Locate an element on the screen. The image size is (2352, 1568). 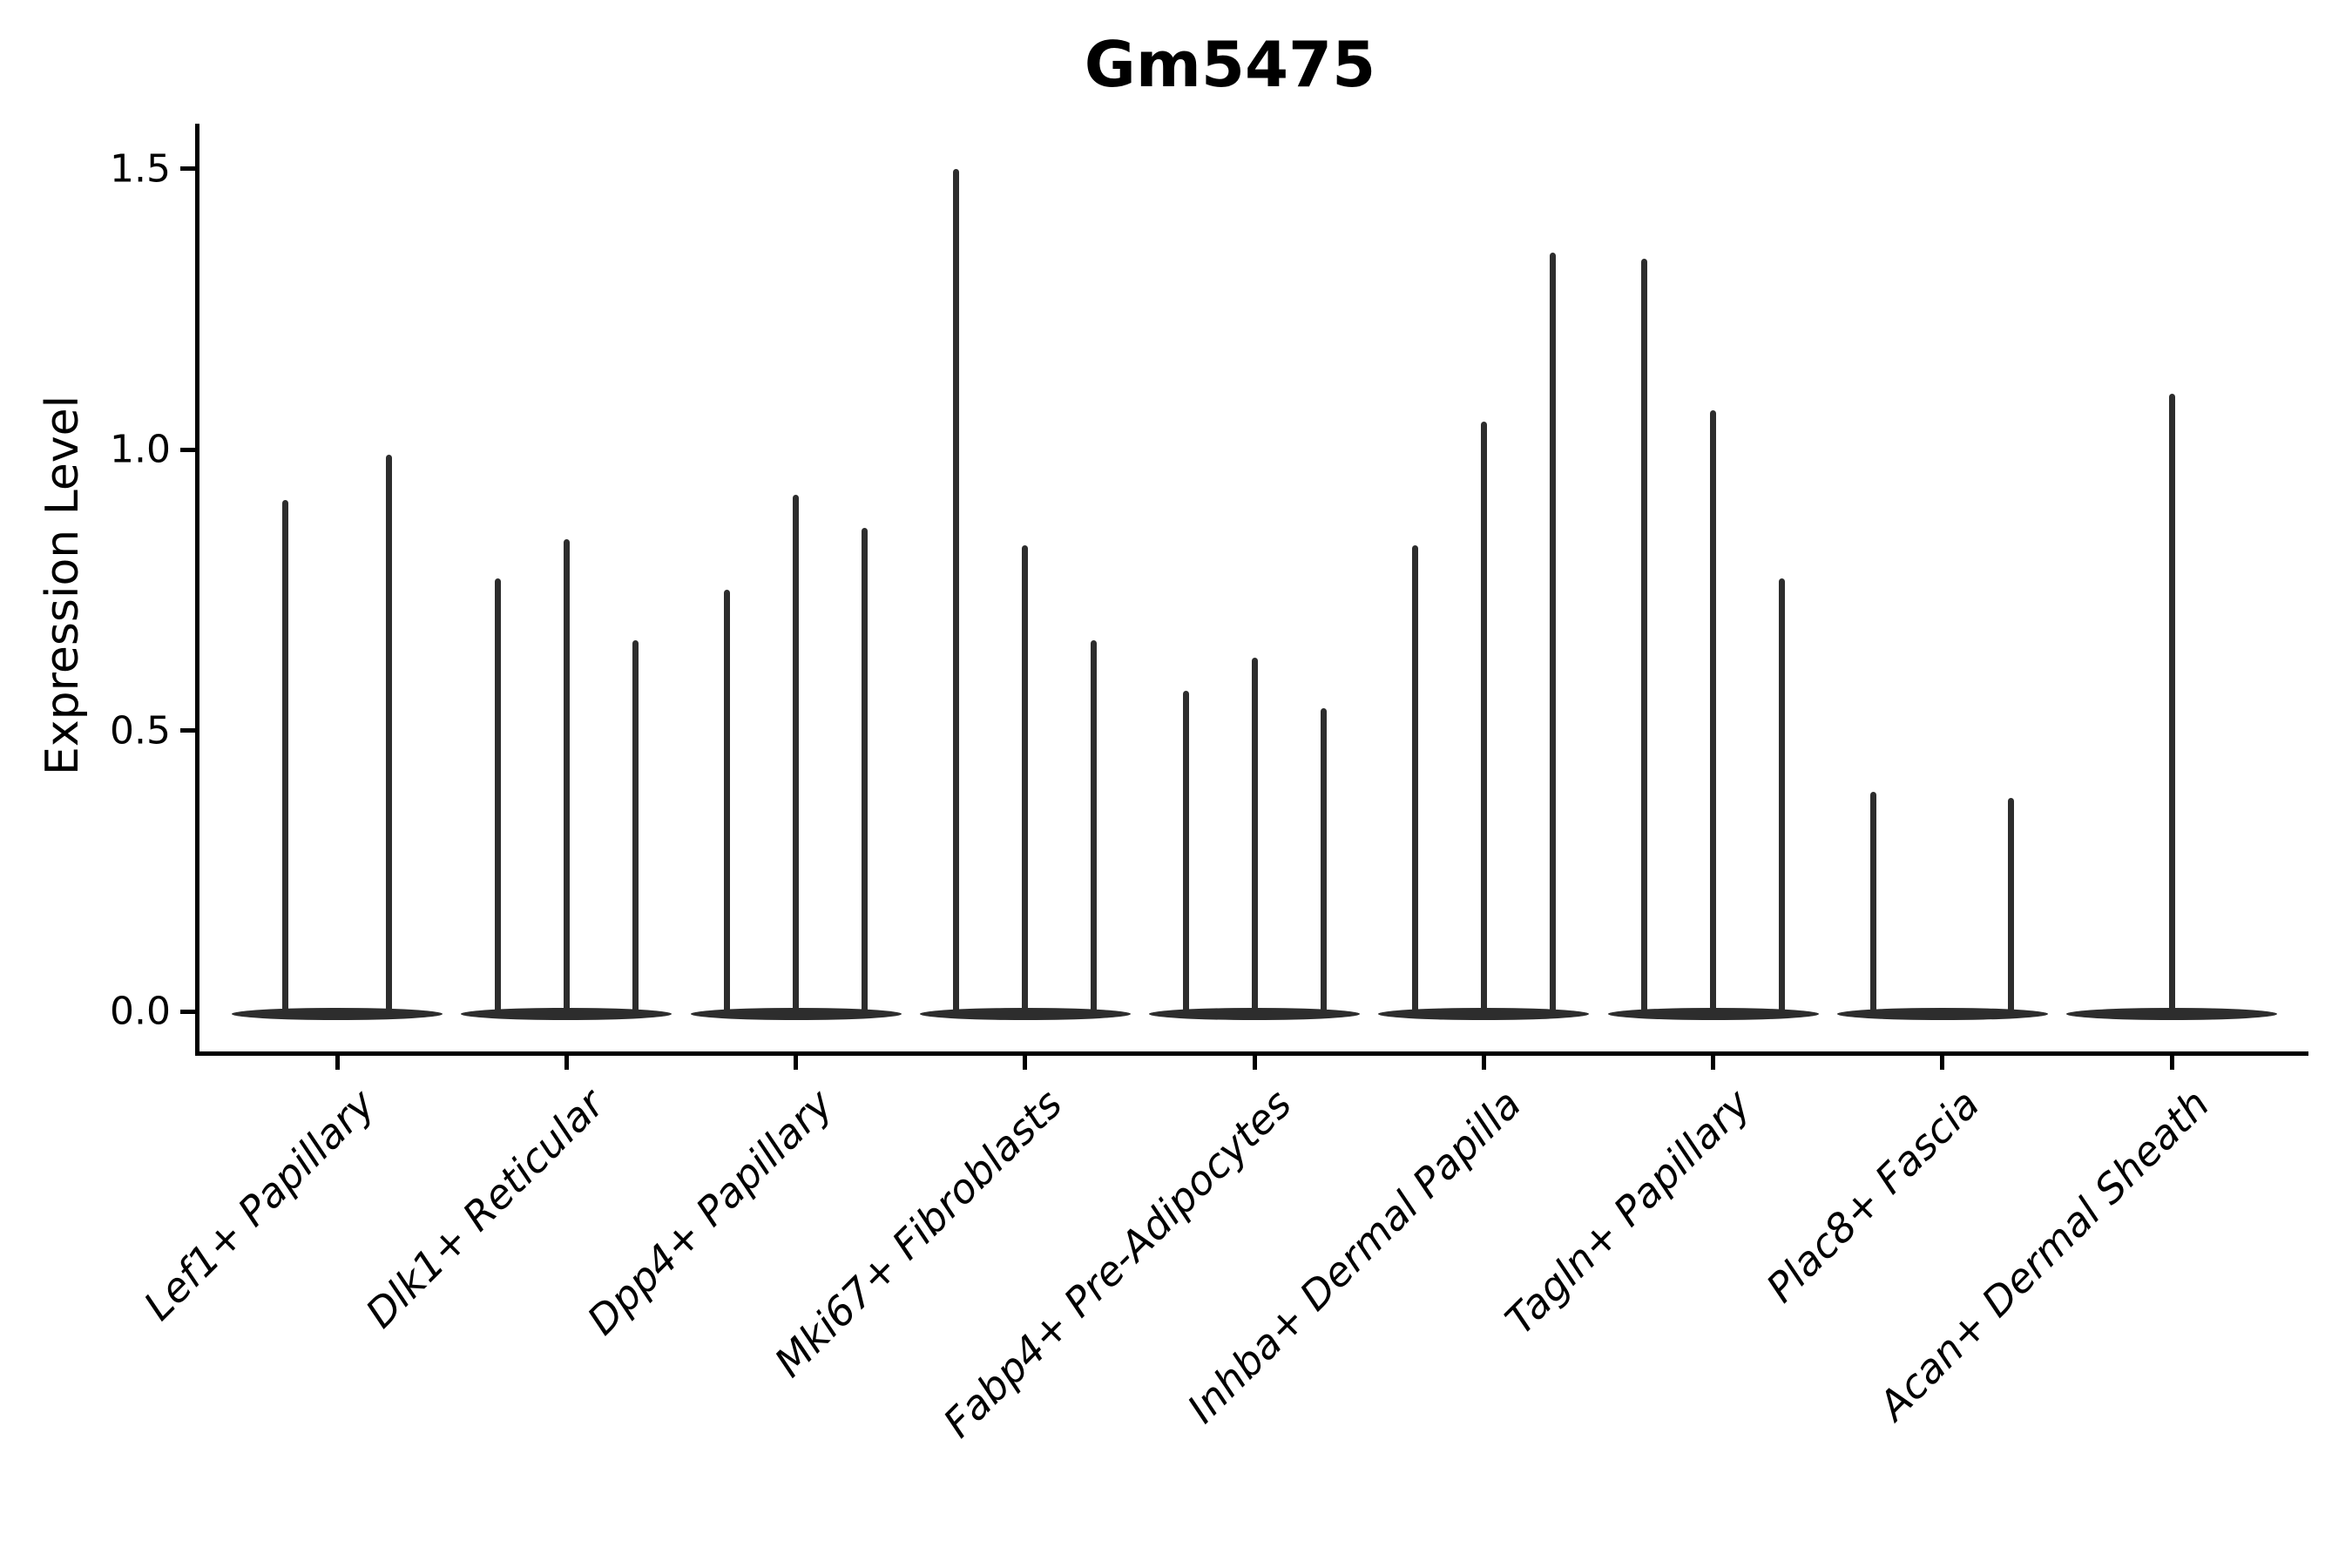
y-tick-label: 0.5 is located at coordinates (140, 731).